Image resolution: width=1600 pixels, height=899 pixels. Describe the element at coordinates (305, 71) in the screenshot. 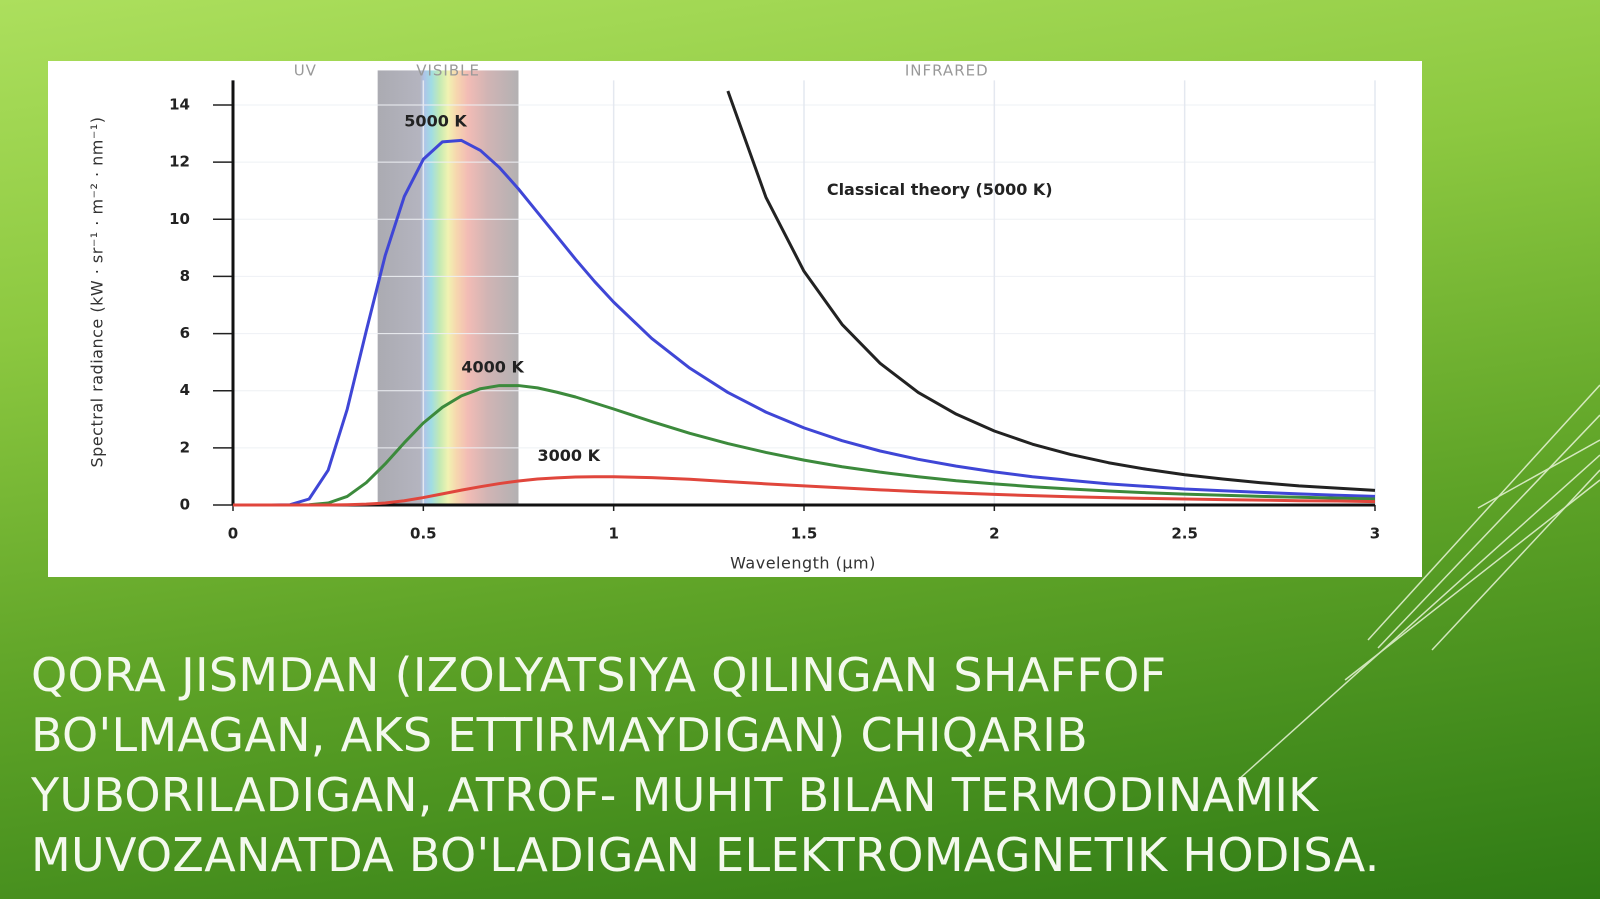

I see `region-label: UV` at that location.